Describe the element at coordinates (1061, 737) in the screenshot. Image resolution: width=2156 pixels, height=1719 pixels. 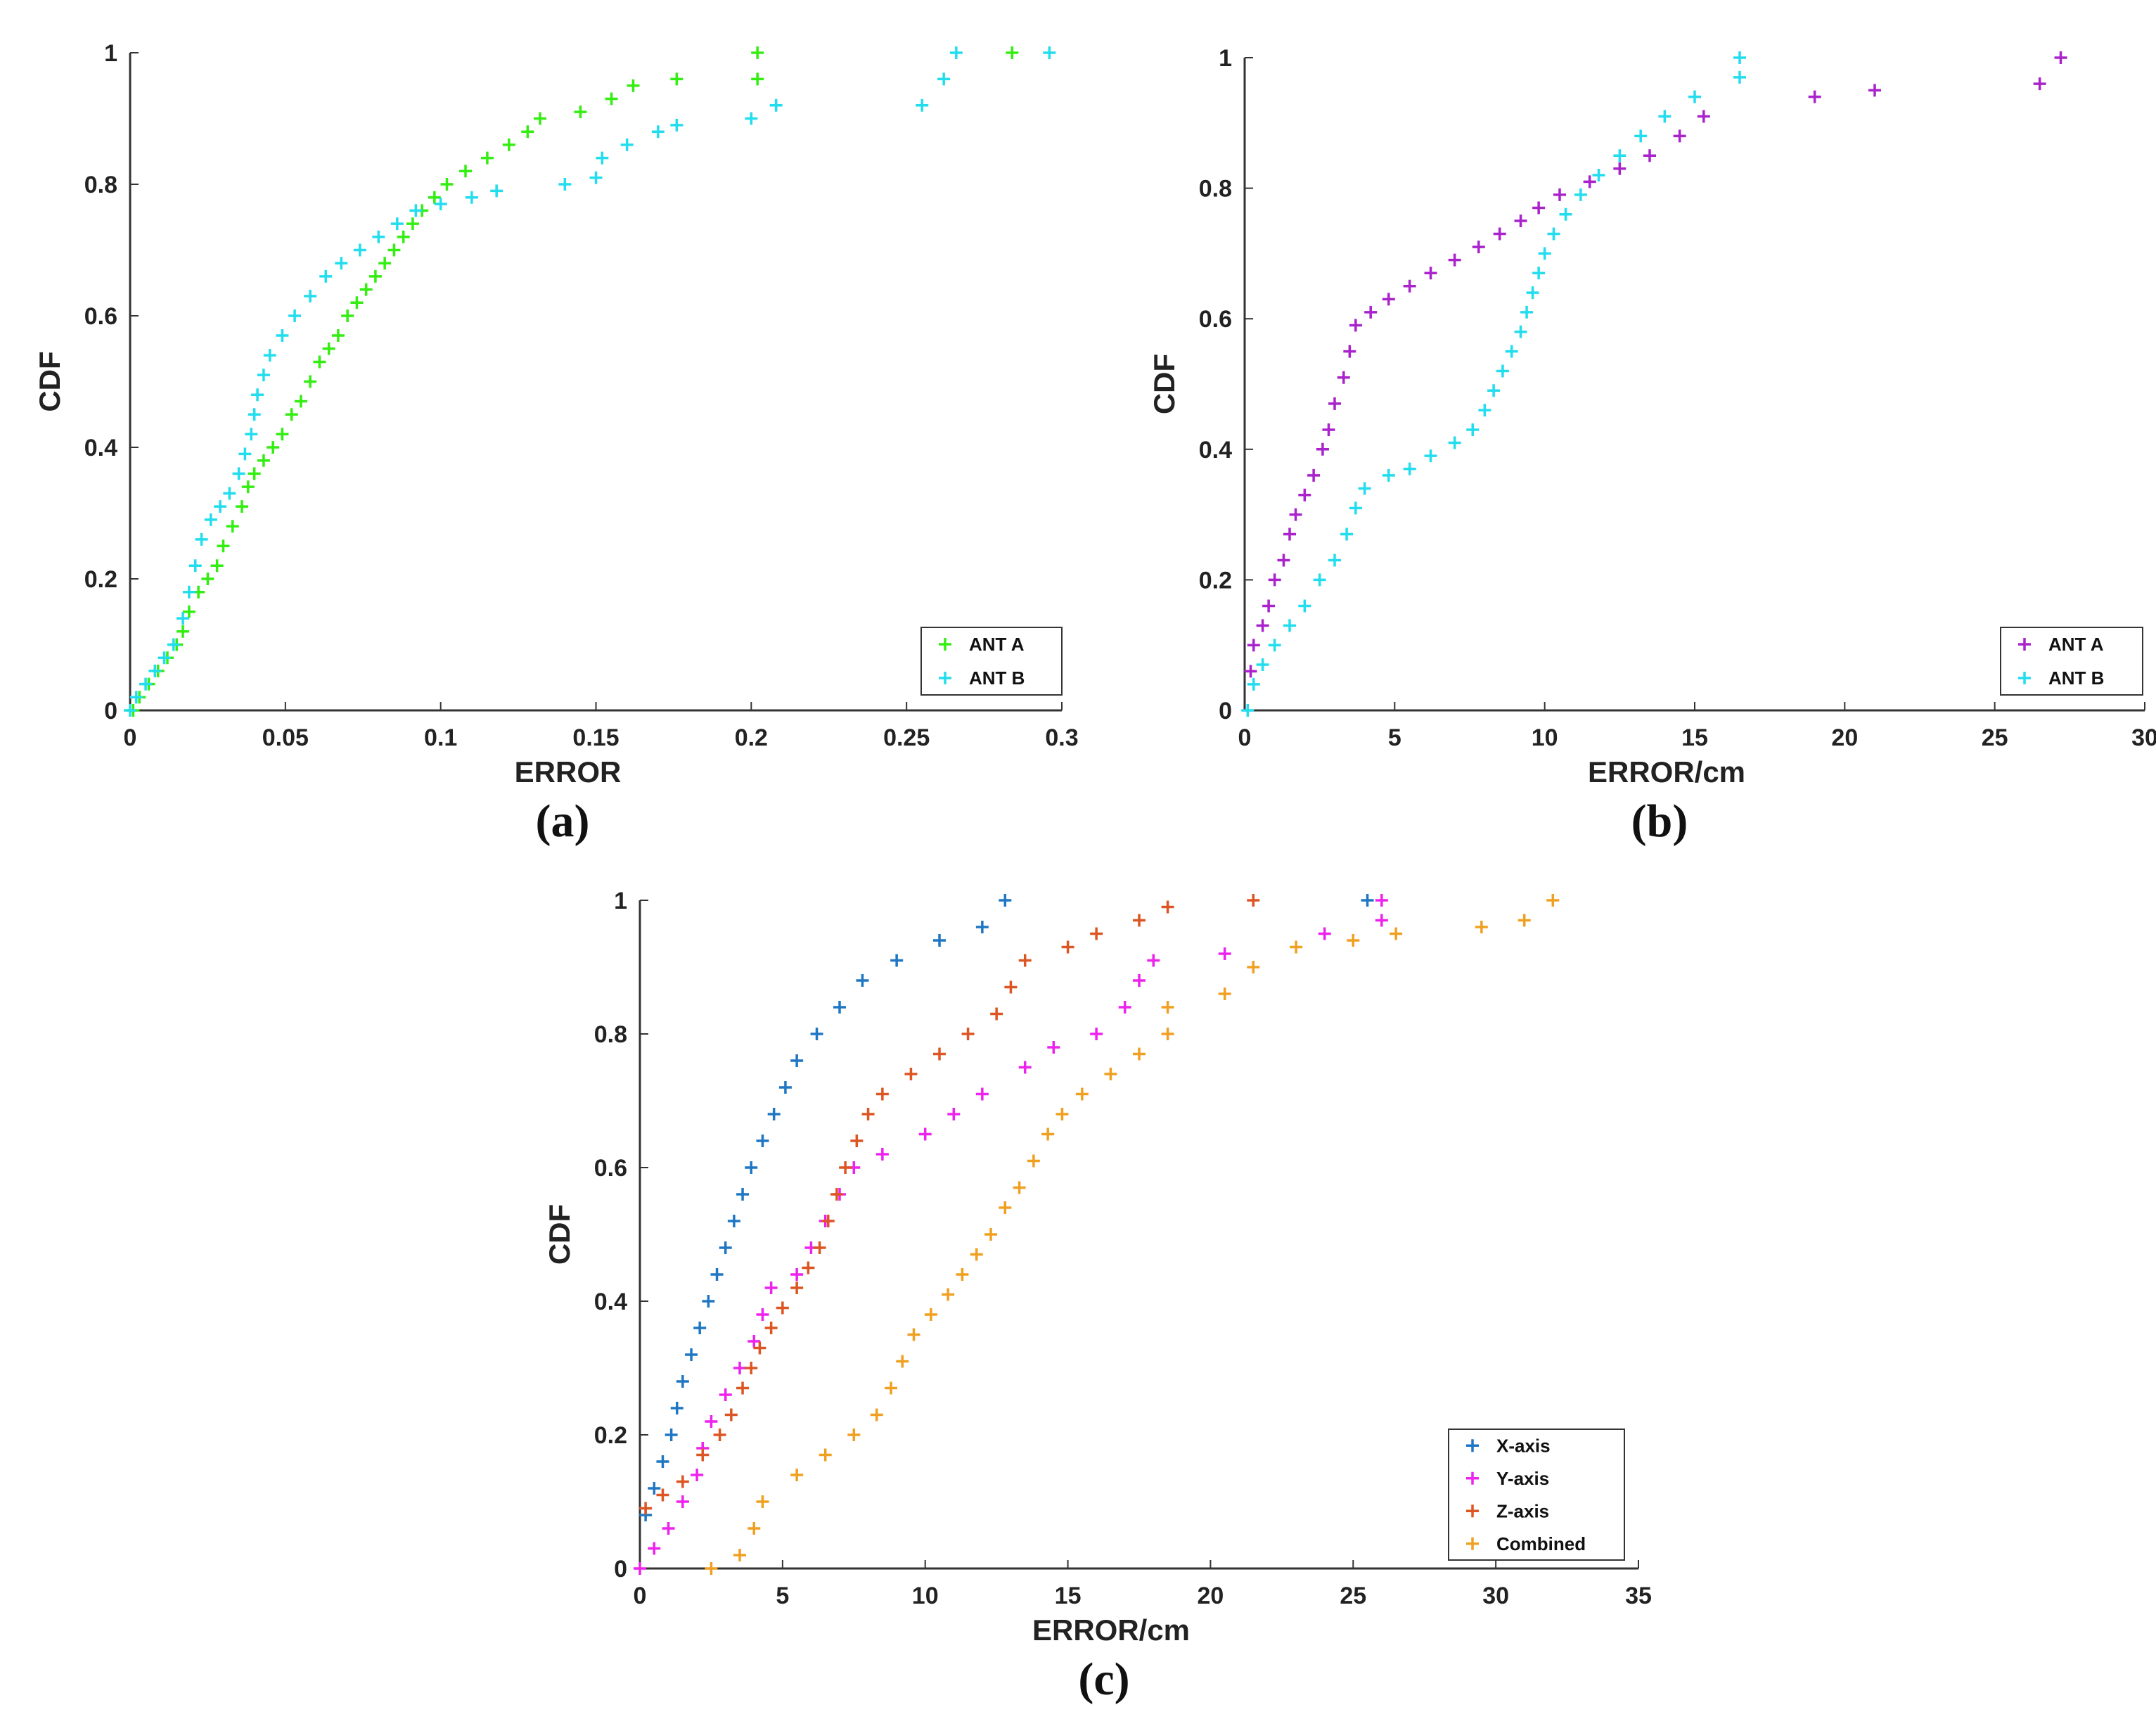
I see `x-tick-label: 0.3` at that location.